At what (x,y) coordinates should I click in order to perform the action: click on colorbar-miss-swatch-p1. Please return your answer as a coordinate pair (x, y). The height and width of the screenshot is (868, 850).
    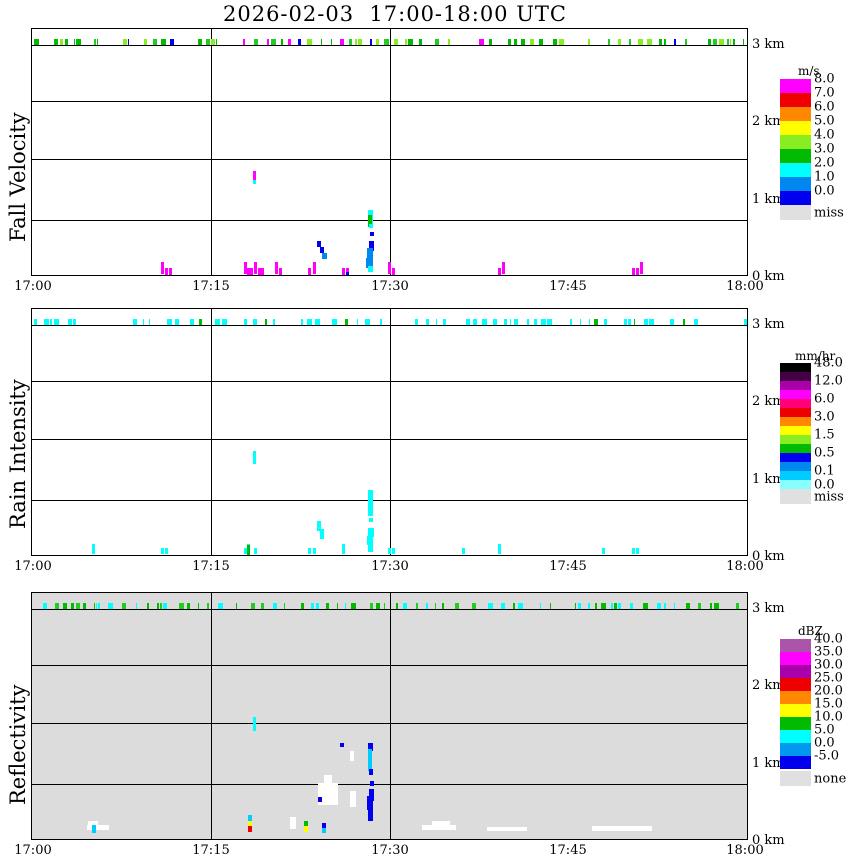
    Looking at the image, I should click on (795, 212).